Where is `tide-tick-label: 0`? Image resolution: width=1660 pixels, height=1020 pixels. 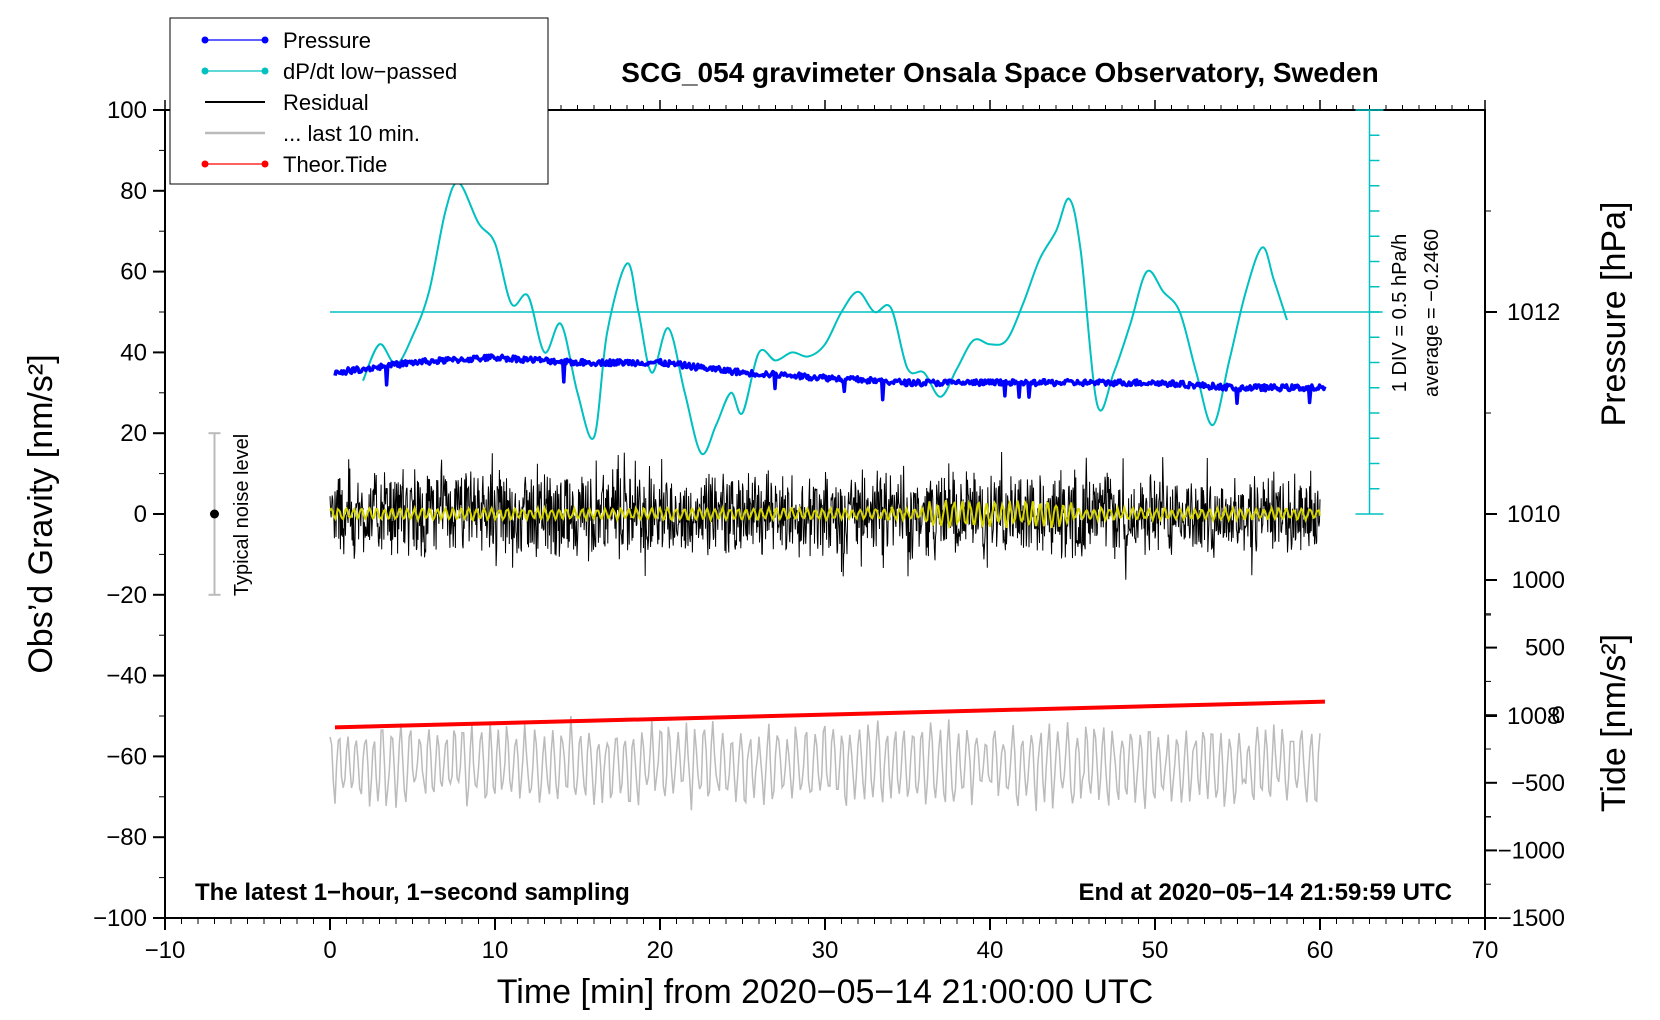 tide-tick-label: 0 is located at coordinates (1558, 715).